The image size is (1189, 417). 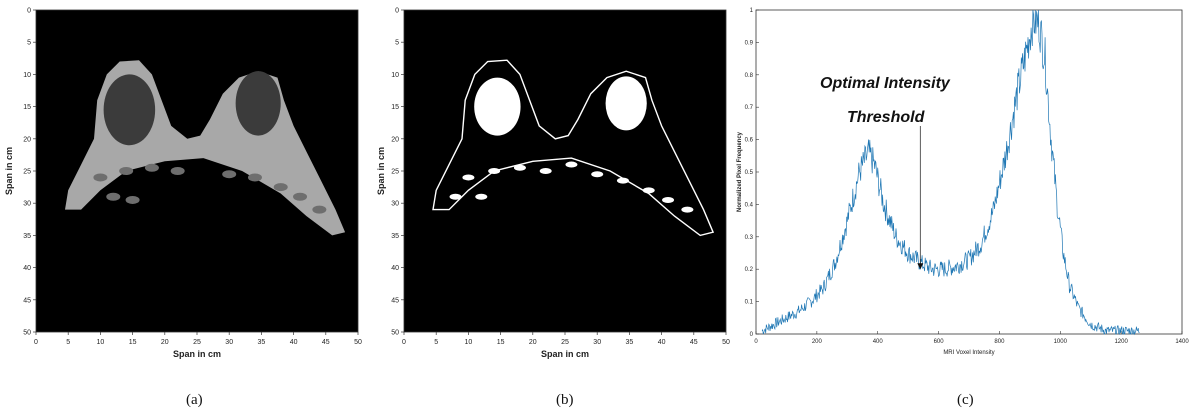 What do you see at coordinates (749, 43) in the screenshot?
I see `y-tick-label: 0.9` at bounding box center [749, 43].